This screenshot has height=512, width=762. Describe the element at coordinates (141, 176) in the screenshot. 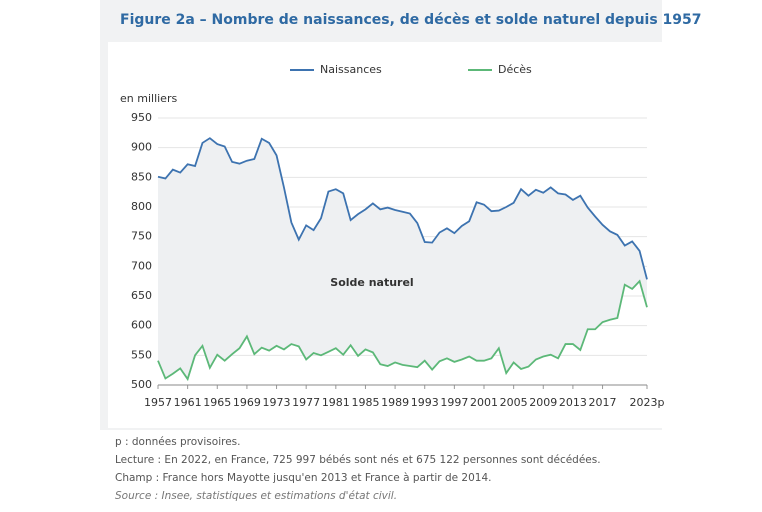

I see `y-tick-label: 850` at that location.